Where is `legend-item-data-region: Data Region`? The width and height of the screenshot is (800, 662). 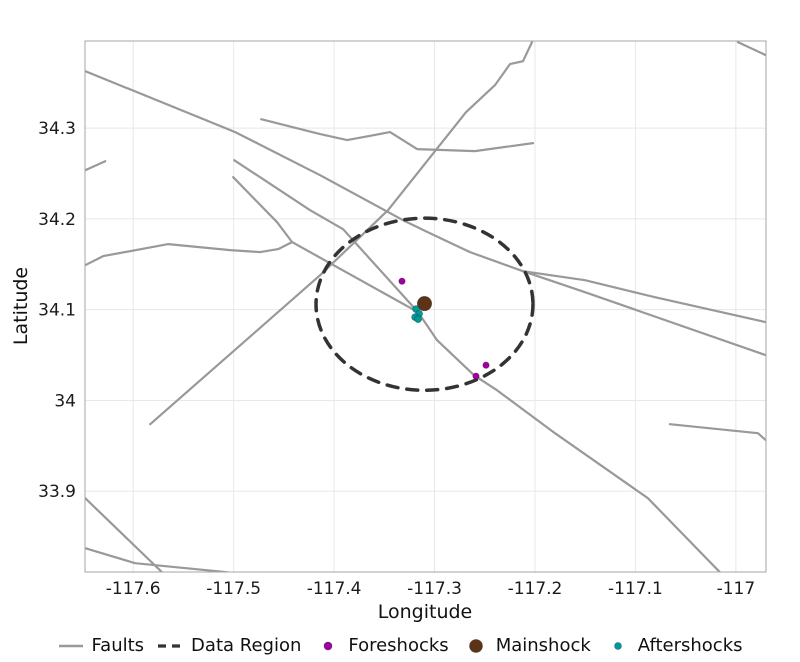
legend-item-data-region: Data Region is located at coordinates (229, 645).